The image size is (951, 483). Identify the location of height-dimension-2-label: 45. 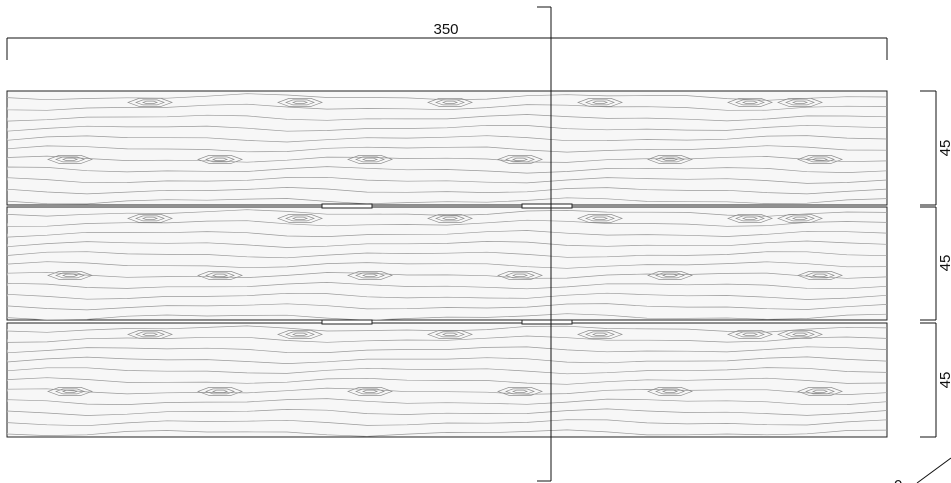
(944, 263).